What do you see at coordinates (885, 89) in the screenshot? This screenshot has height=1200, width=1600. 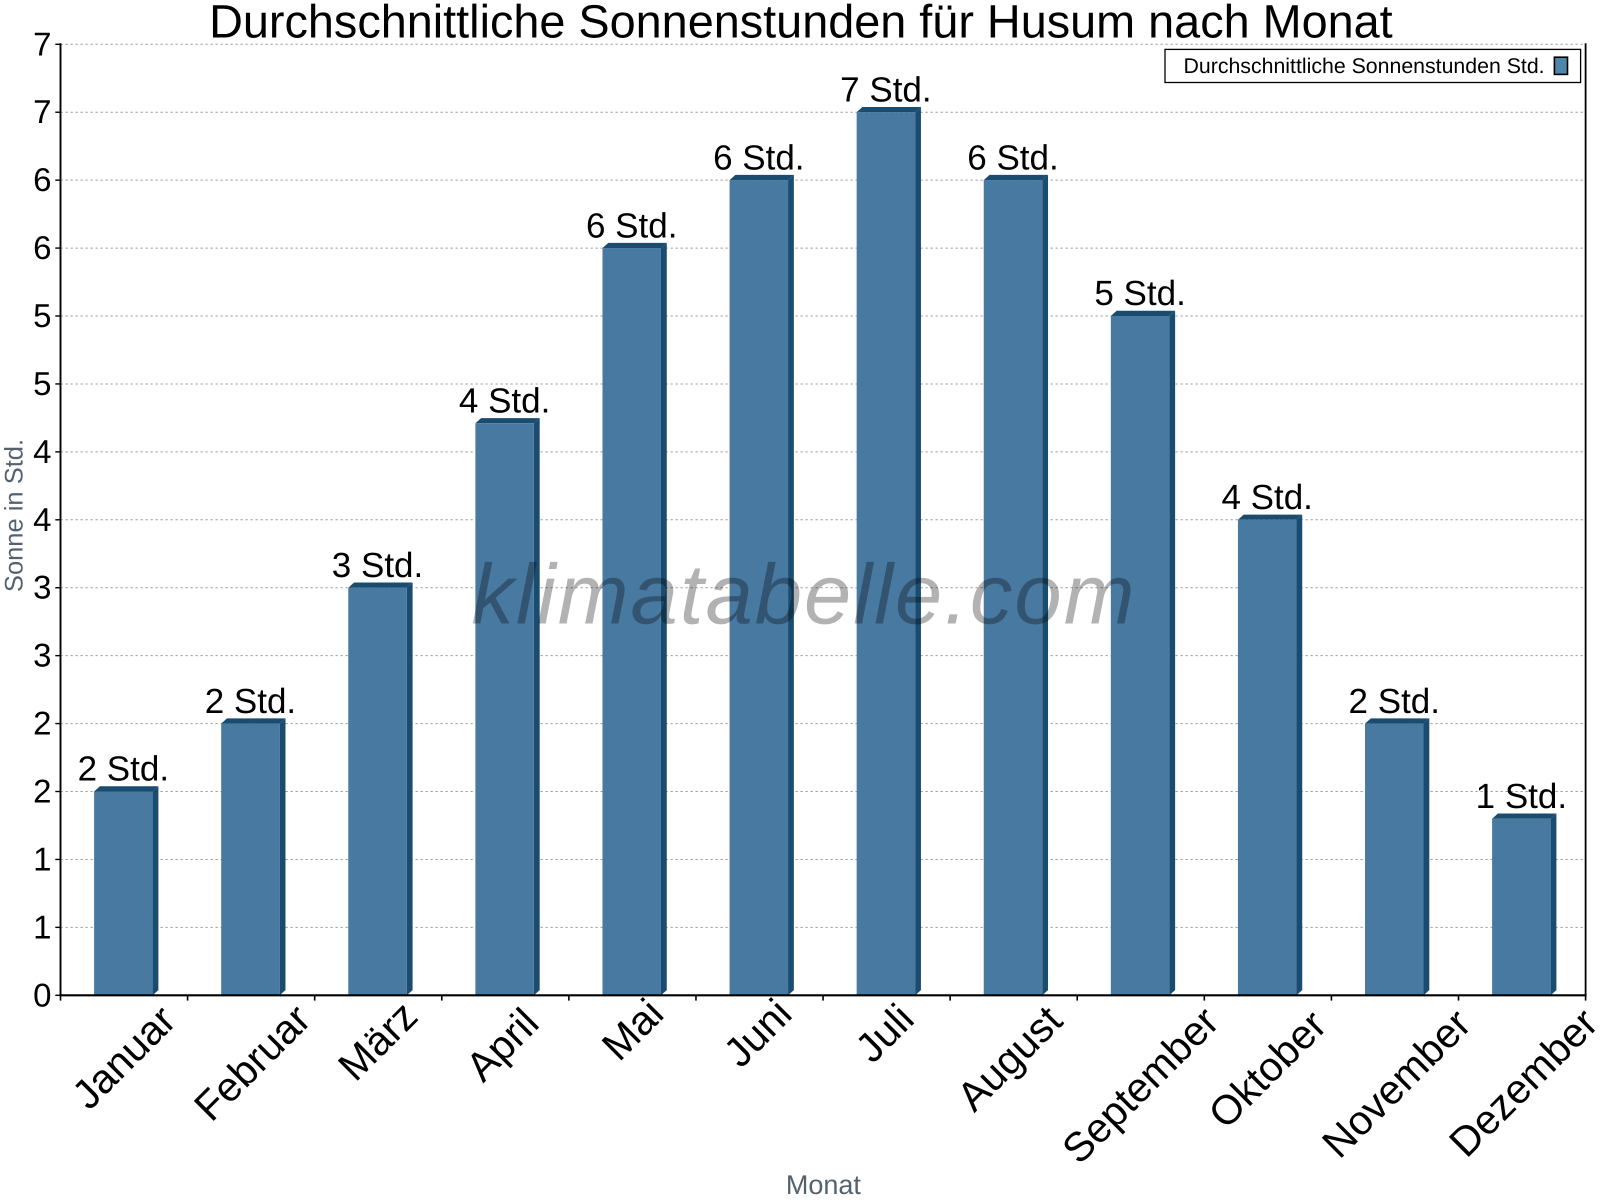 I see `svg-text: 7 Std.` at bounding box center [885, 89].